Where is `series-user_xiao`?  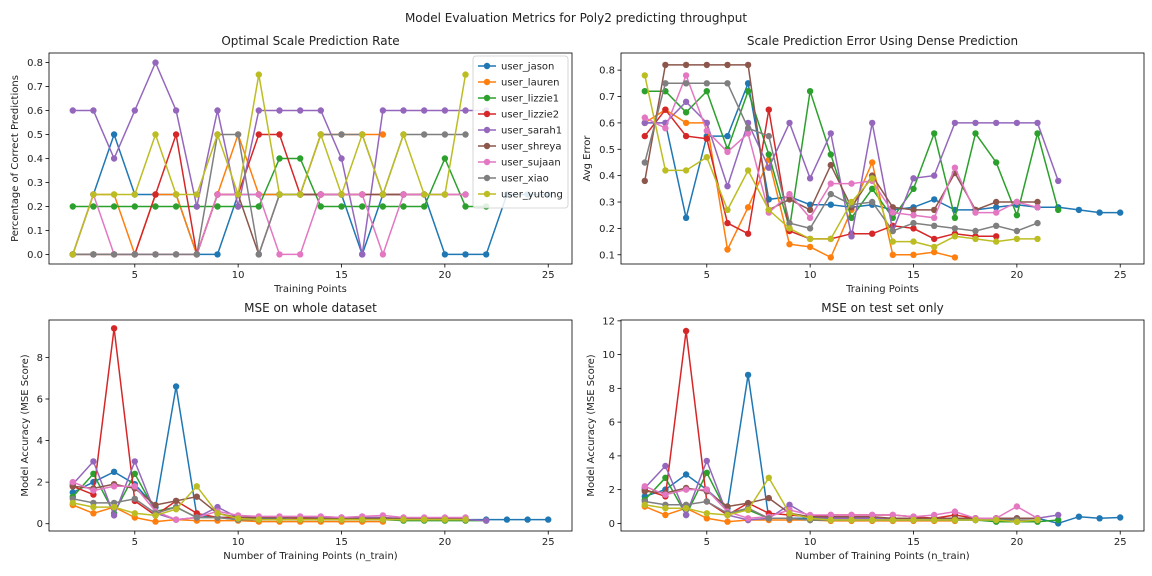
series-user_xiao is located at coordinates (841, 157).